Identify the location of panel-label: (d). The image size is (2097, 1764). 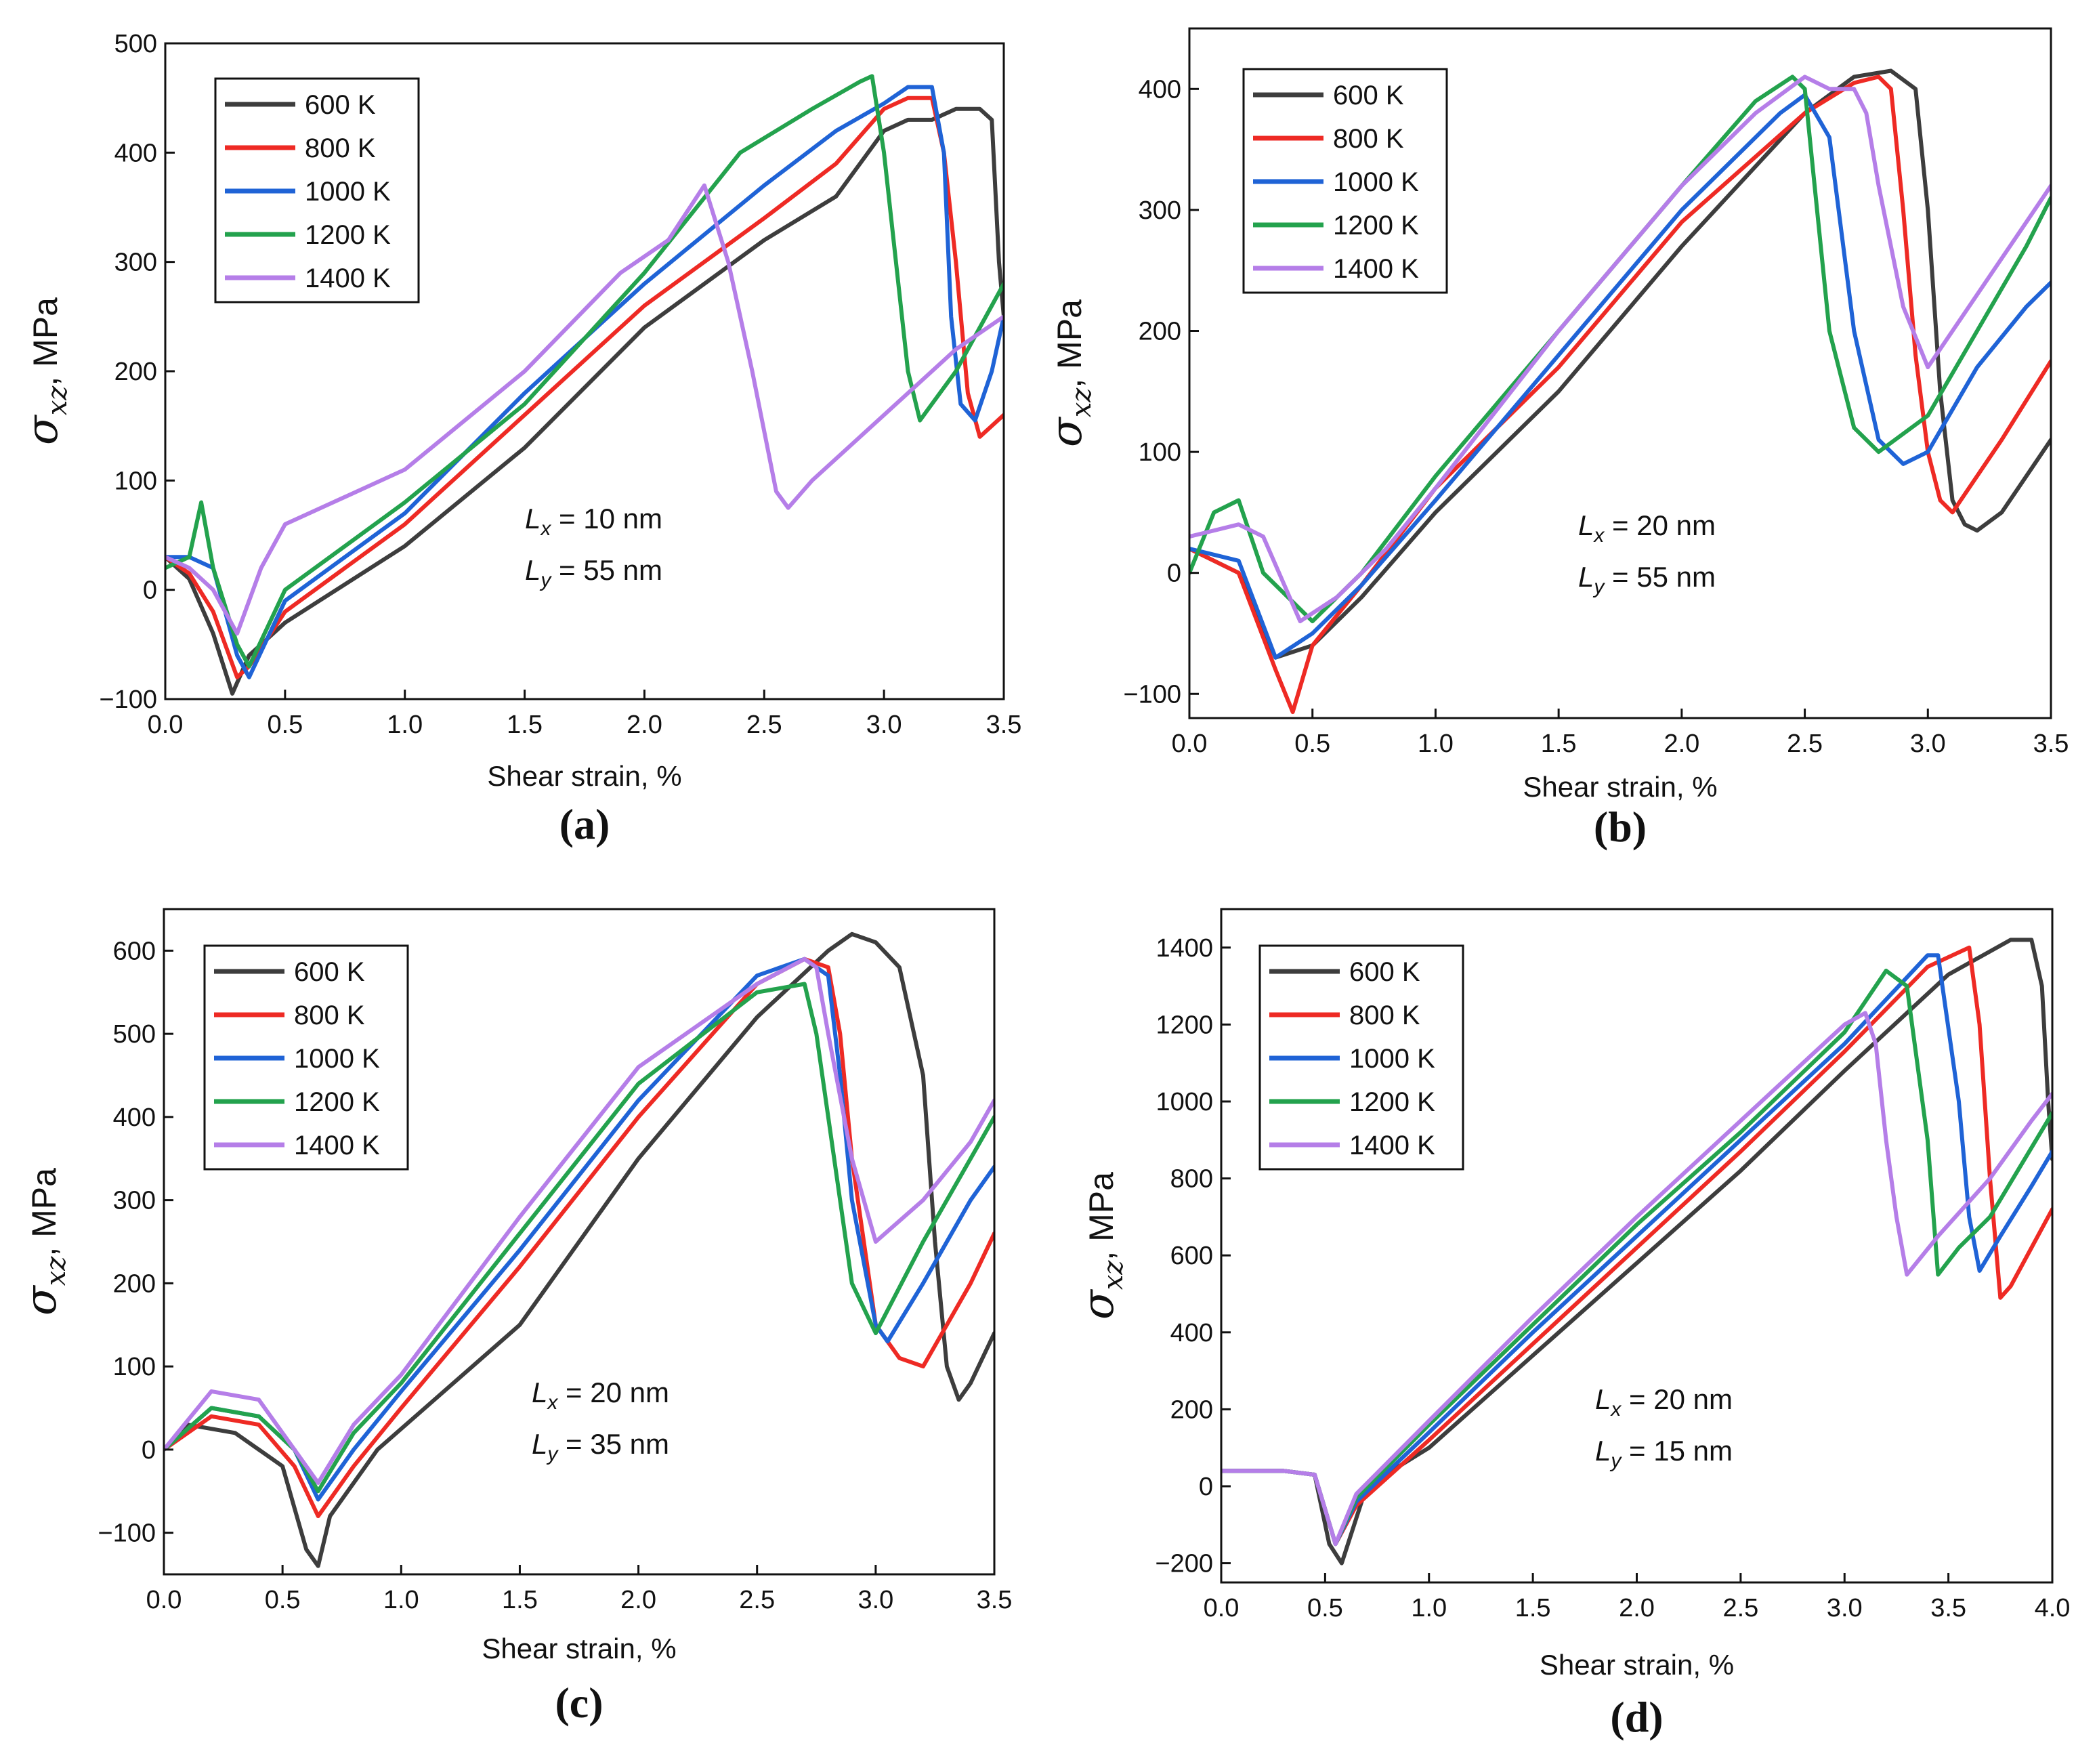
(1637, 1717).